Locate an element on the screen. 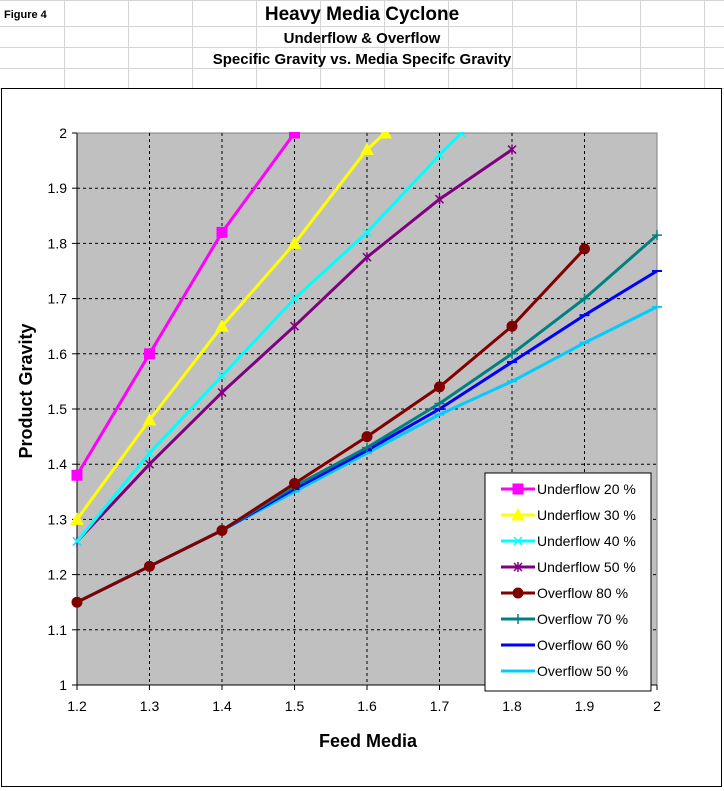  x-tick-label: 1.5 is located at coordinates (295, 706).